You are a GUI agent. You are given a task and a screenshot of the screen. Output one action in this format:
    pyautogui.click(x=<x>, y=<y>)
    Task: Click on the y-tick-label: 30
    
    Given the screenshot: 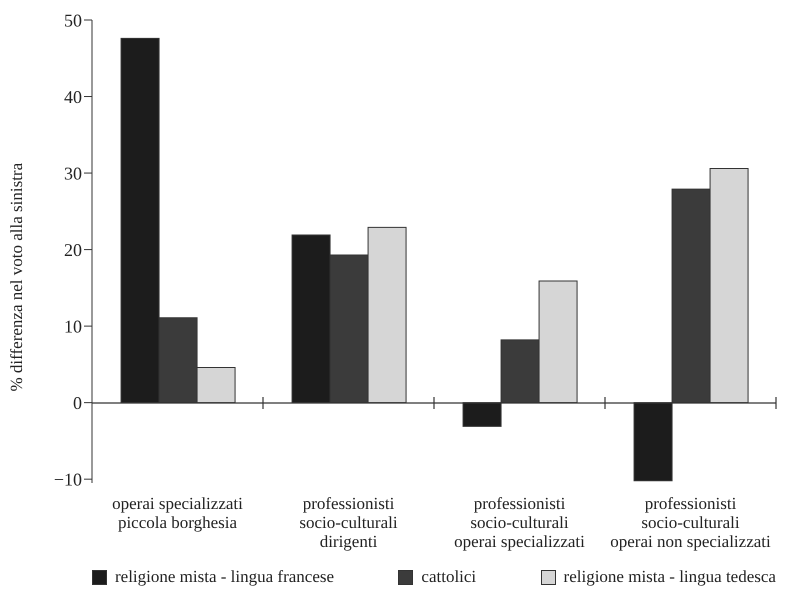 What is the action you would take?
    pyautogui.click(x=73, y=173)
    